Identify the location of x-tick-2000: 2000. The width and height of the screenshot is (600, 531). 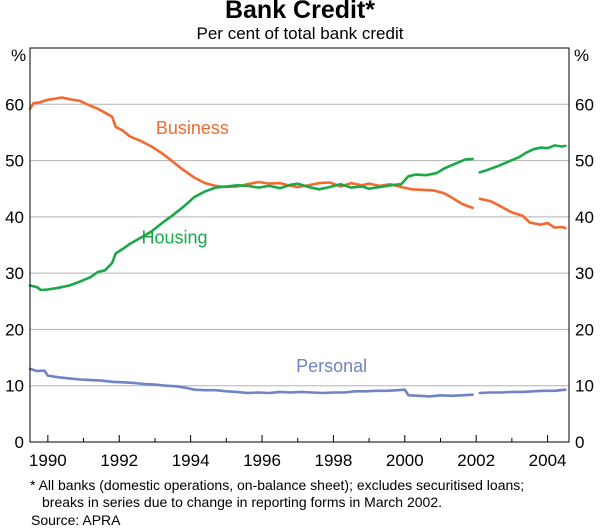
(405, 460).